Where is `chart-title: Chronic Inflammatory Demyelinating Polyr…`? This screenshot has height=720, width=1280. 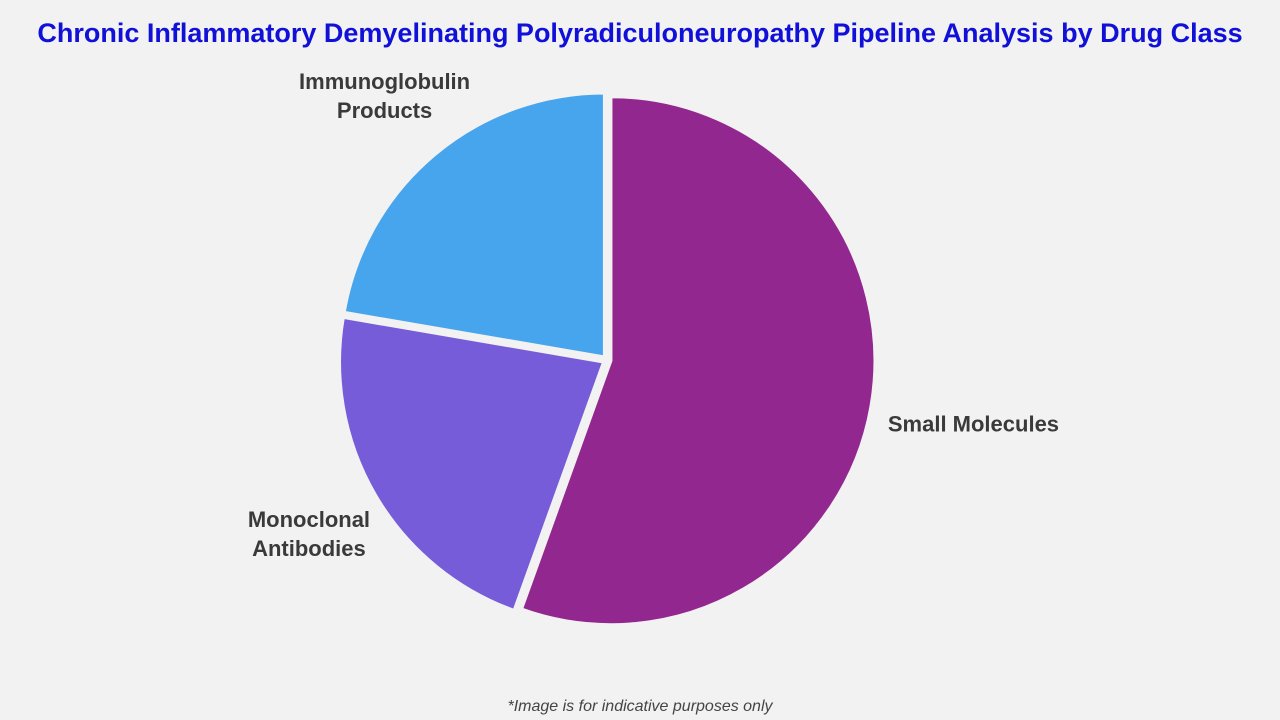
chart-title: Chronic Inflammatory Demyelinating Polyr… is located at coordinates (640, 33).